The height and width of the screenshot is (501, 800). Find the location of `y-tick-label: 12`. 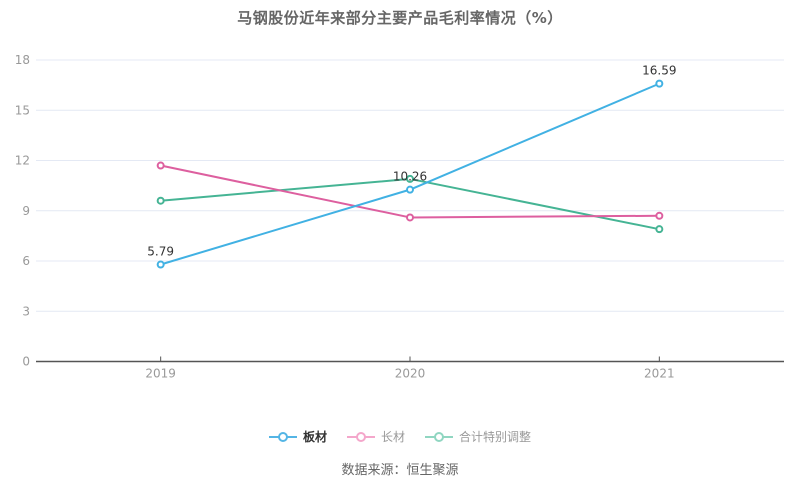

y-tick-label: 12 is located at coordinates (22, 161).